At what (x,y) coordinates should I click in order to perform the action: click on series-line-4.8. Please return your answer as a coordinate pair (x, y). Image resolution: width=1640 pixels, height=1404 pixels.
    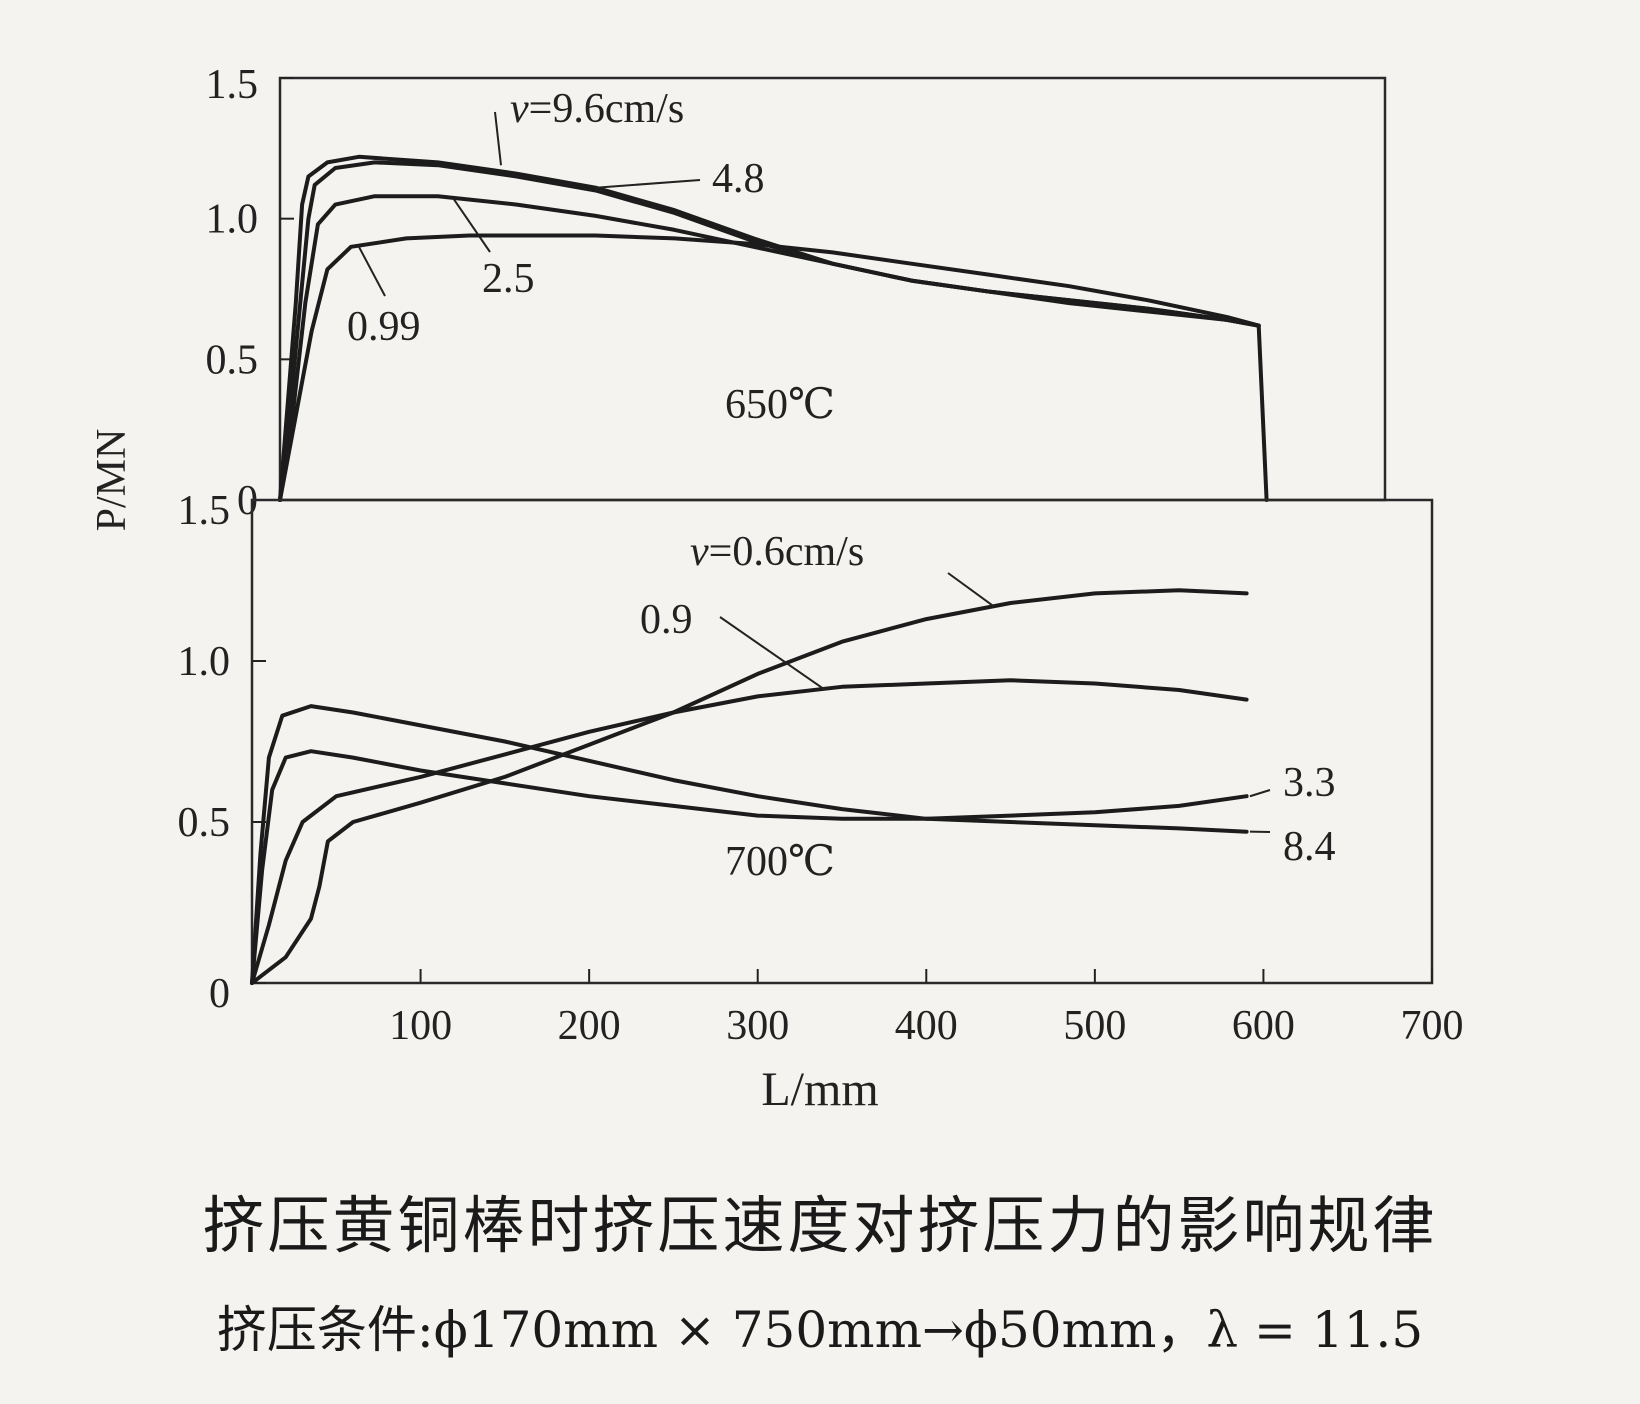
    Looking at the image, I should click on (769, 331).